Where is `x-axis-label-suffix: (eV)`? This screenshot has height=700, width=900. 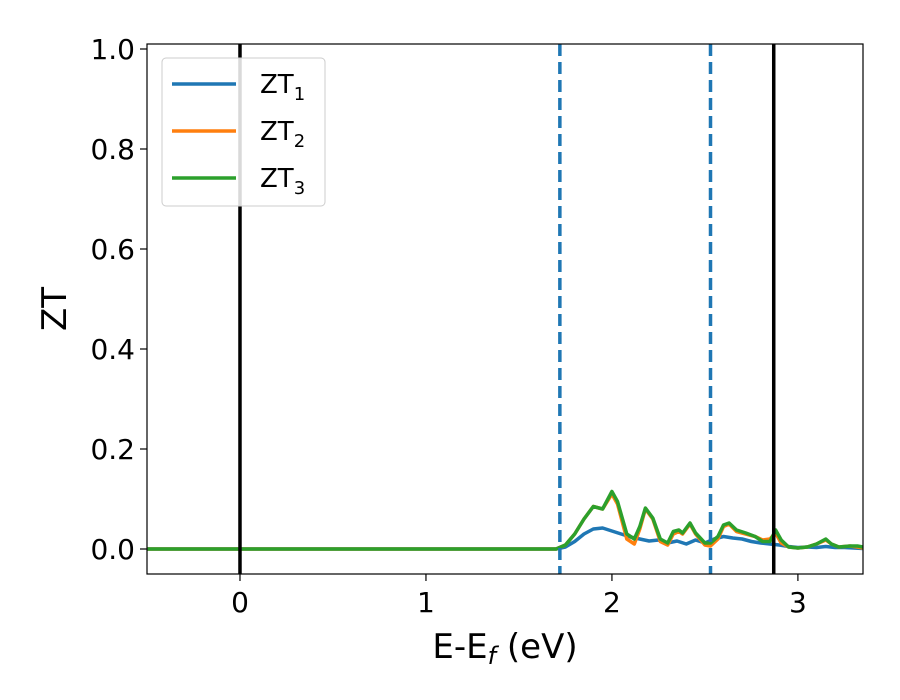 x-axis-label-suffix: (eV) is located at coordinates (537, 647).